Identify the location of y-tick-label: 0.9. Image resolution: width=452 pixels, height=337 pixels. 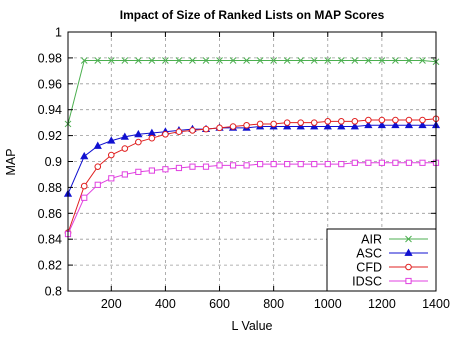
(53, 162).